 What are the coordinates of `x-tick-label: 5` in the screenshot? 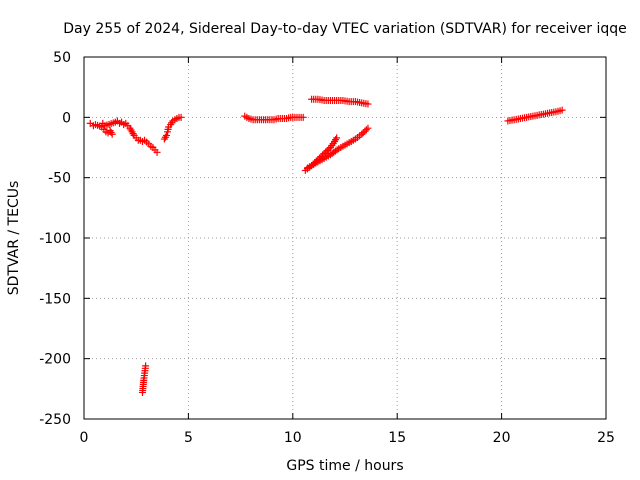 It's located at (188, 438).